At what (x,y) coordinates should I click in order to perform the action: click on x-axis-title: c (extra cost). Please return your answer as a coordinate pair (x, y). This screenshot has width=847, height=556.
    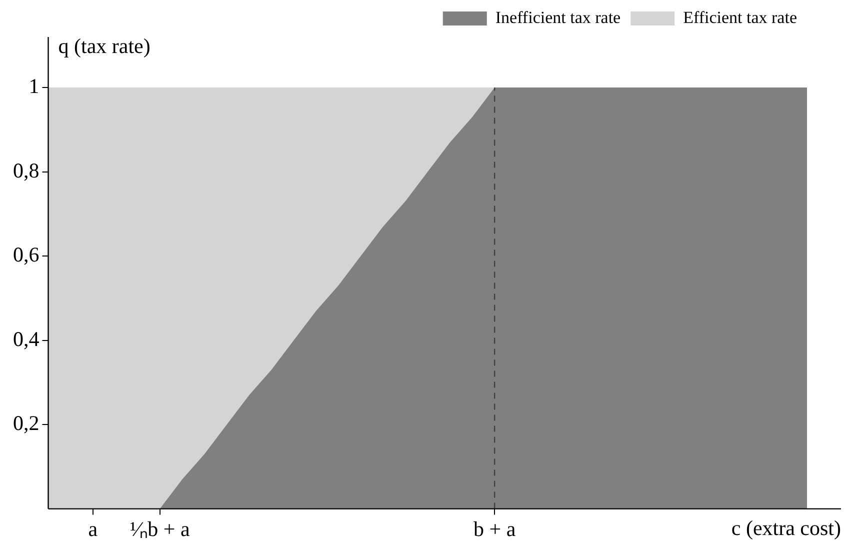
    Looking at the image, I should click on (786, 528).